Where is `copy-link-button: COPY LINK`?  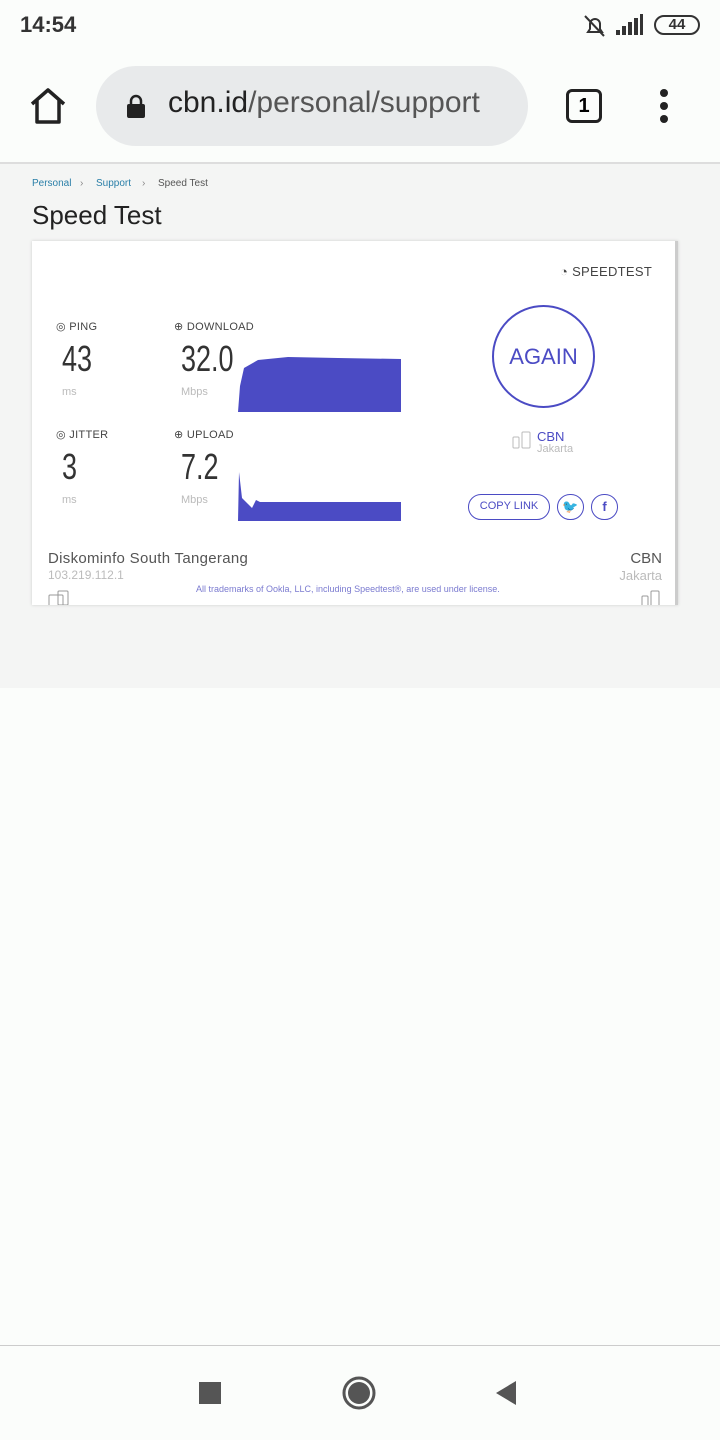 copy-link-button: COPY LINK is located at coordinates (509, 507).